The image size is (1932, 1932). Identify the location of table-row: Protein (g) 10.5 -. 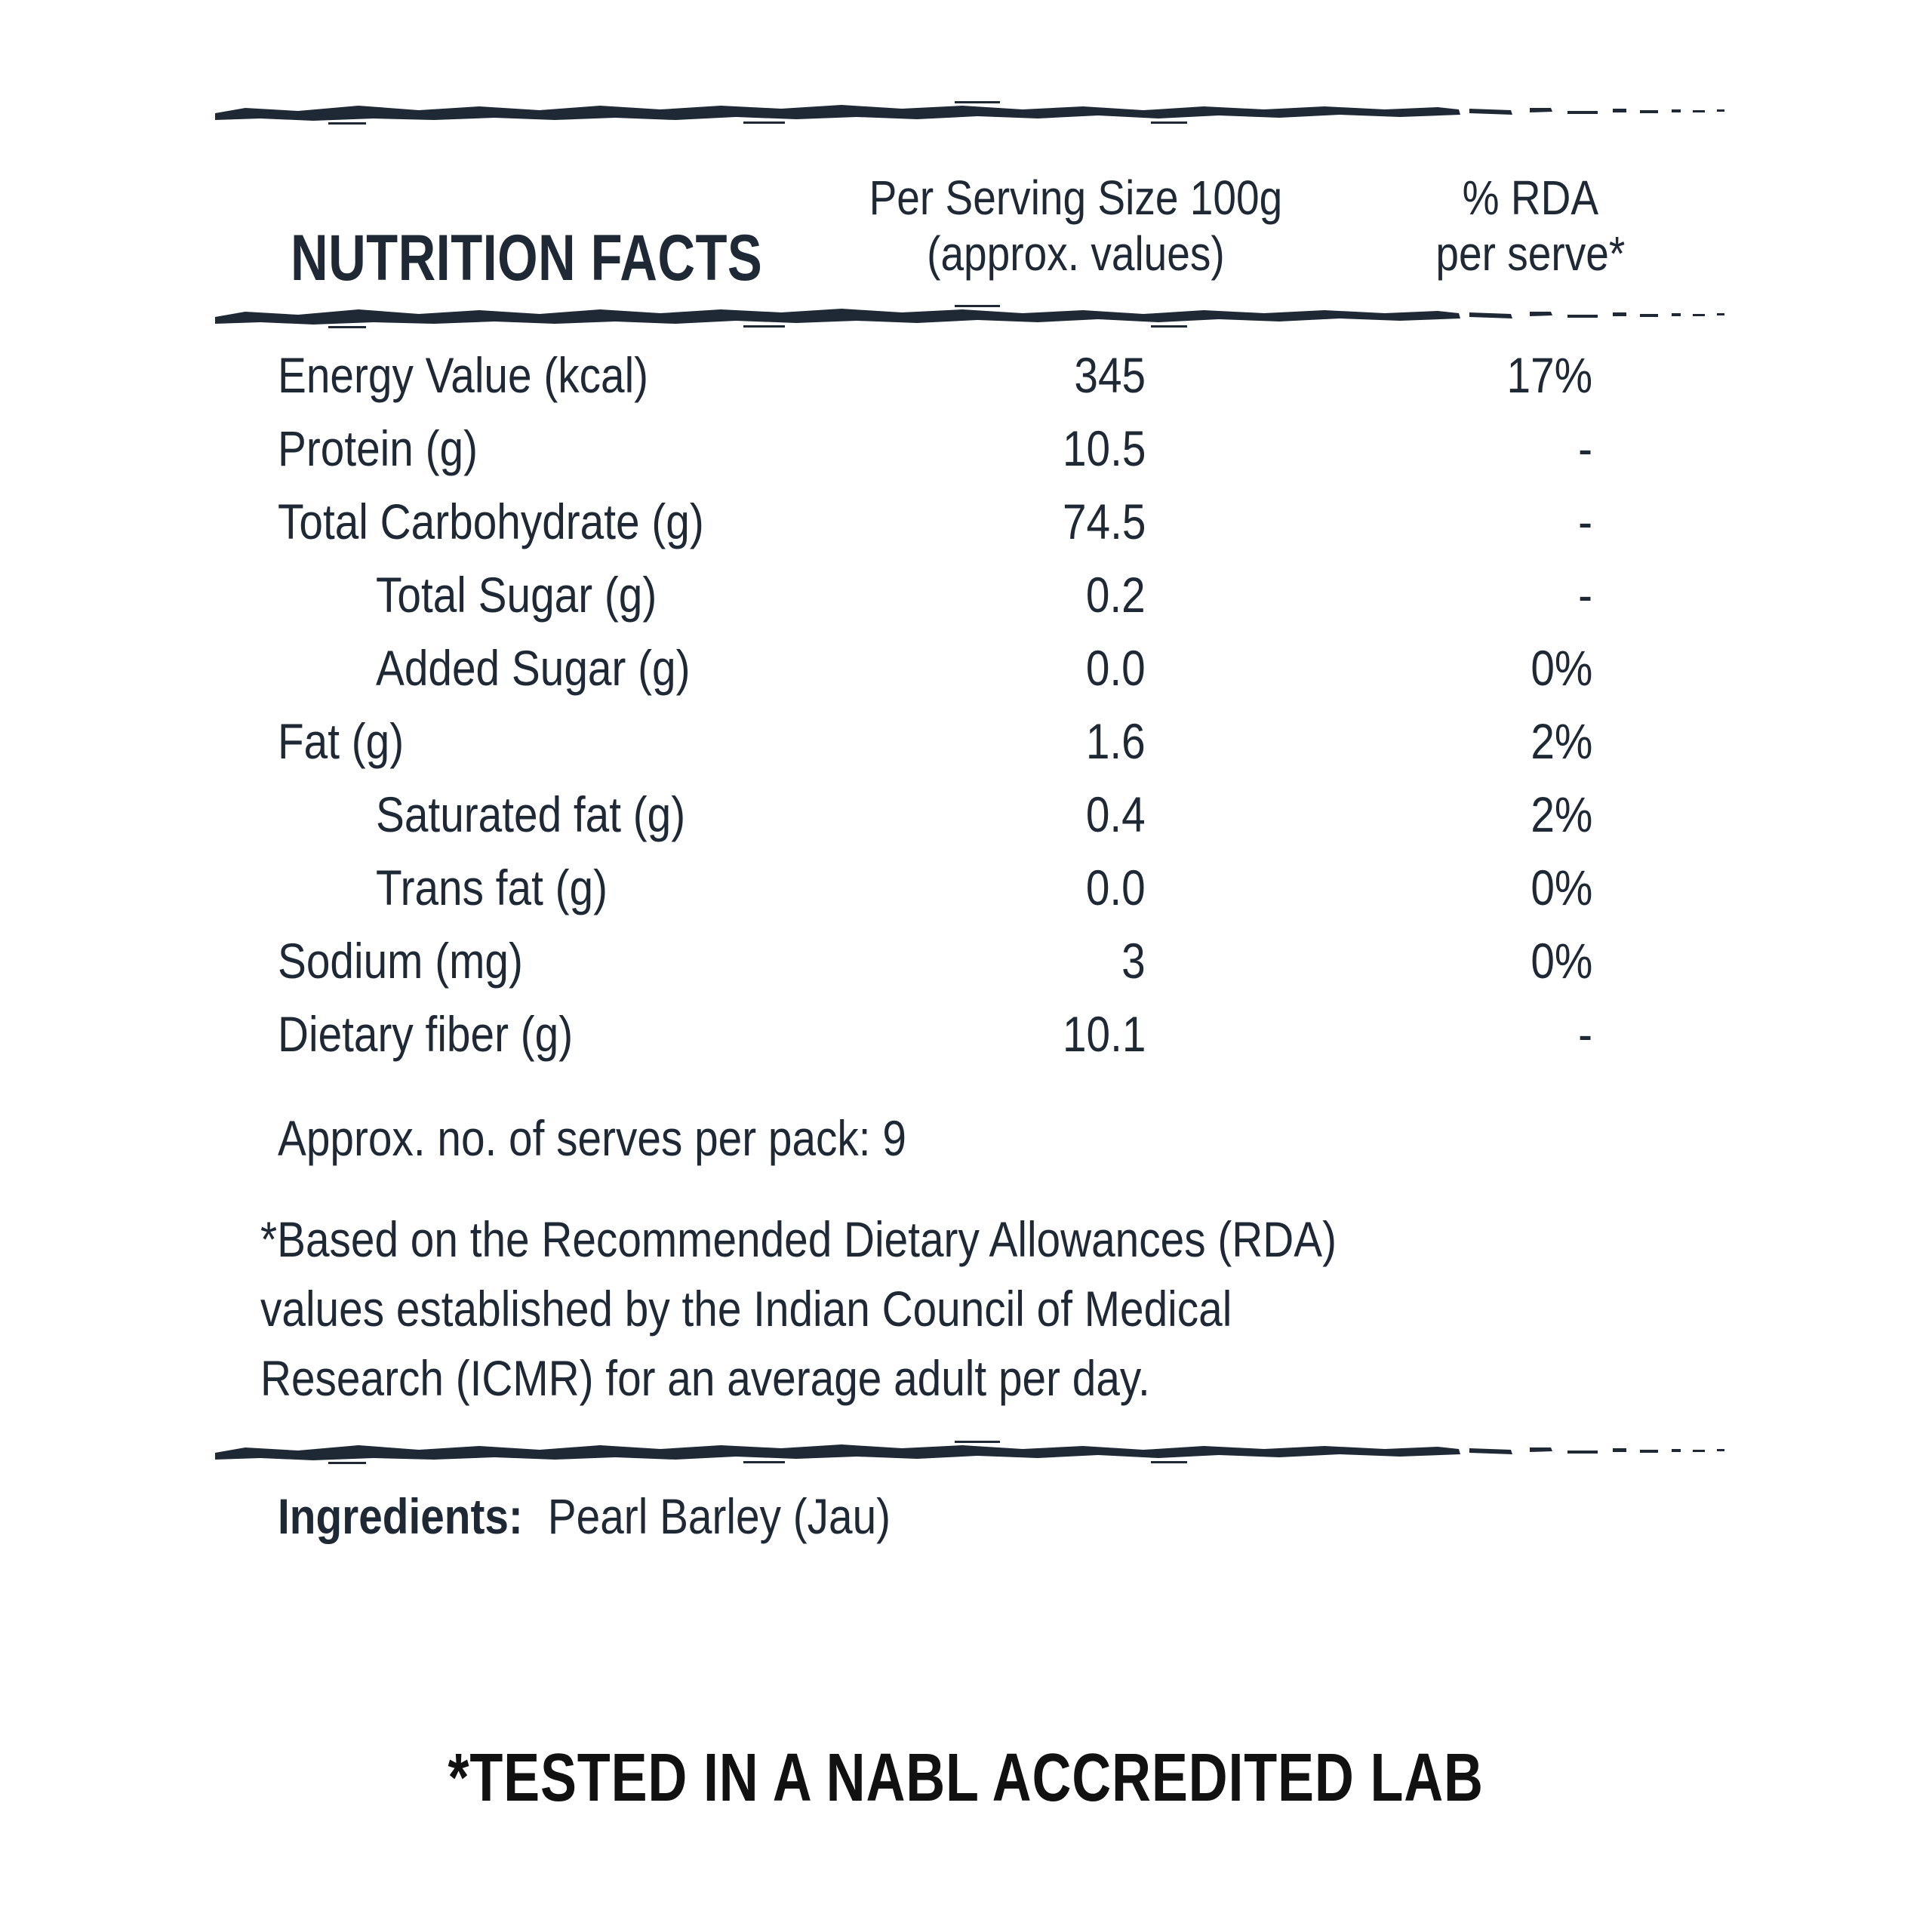
(903, 448).